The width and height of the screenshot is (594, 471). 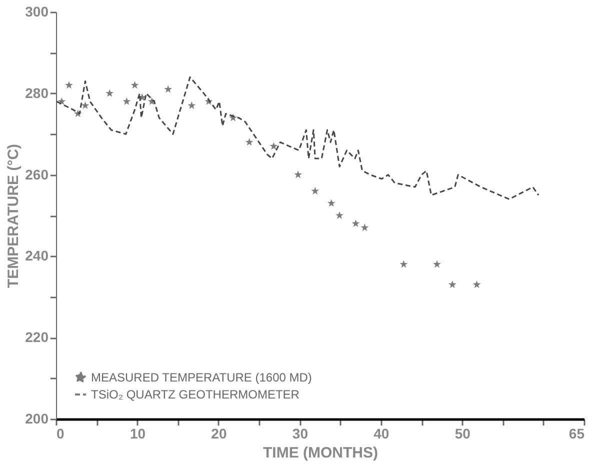 What do you see at coordinates (37, 256) in the screenshot?
I see `y-tick-label: 240` at bounding box center [37, 256].